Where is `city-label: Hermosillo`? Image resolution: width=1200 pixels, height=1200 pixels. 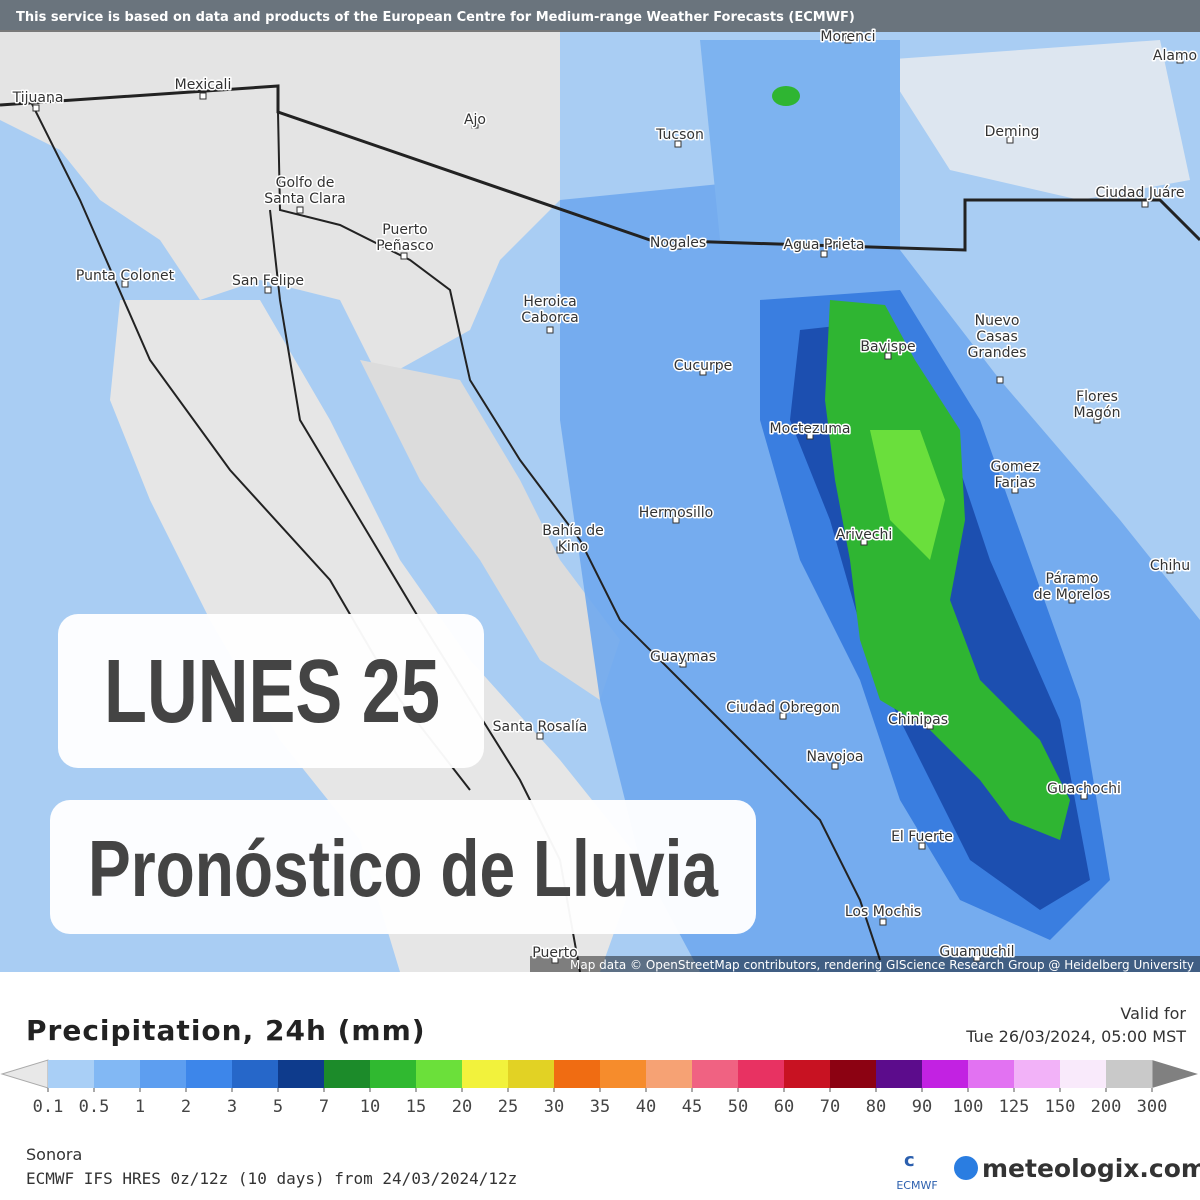 city-label: Hermosillo is located at coordinates (676, 513).